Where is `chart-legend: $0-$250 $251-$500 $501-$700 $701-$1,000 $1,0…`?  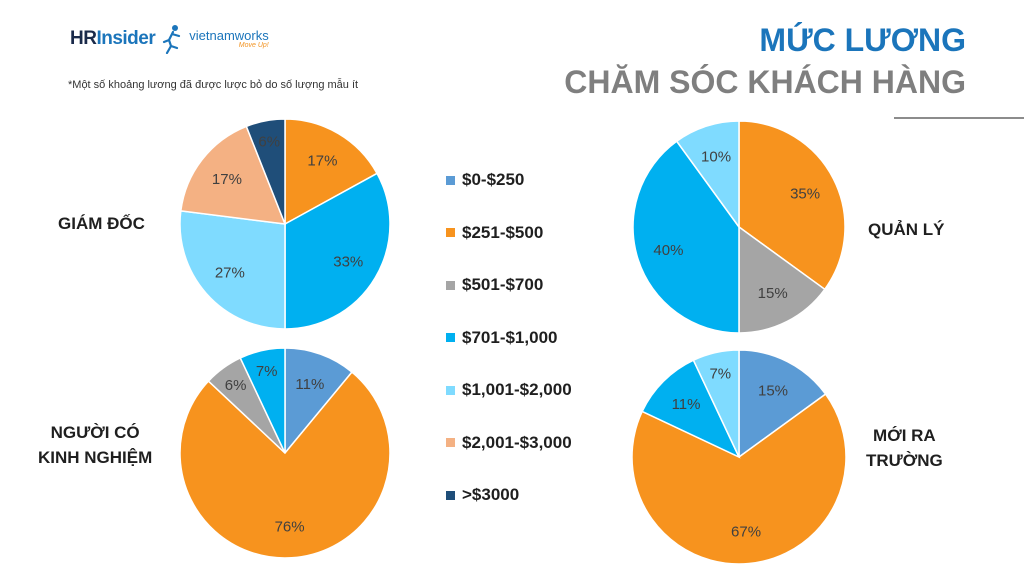
chart-legend: $0-$250 $251-$500 $501-$700 $701-$1,000 $1,0… is located at coordinates (509, 338).